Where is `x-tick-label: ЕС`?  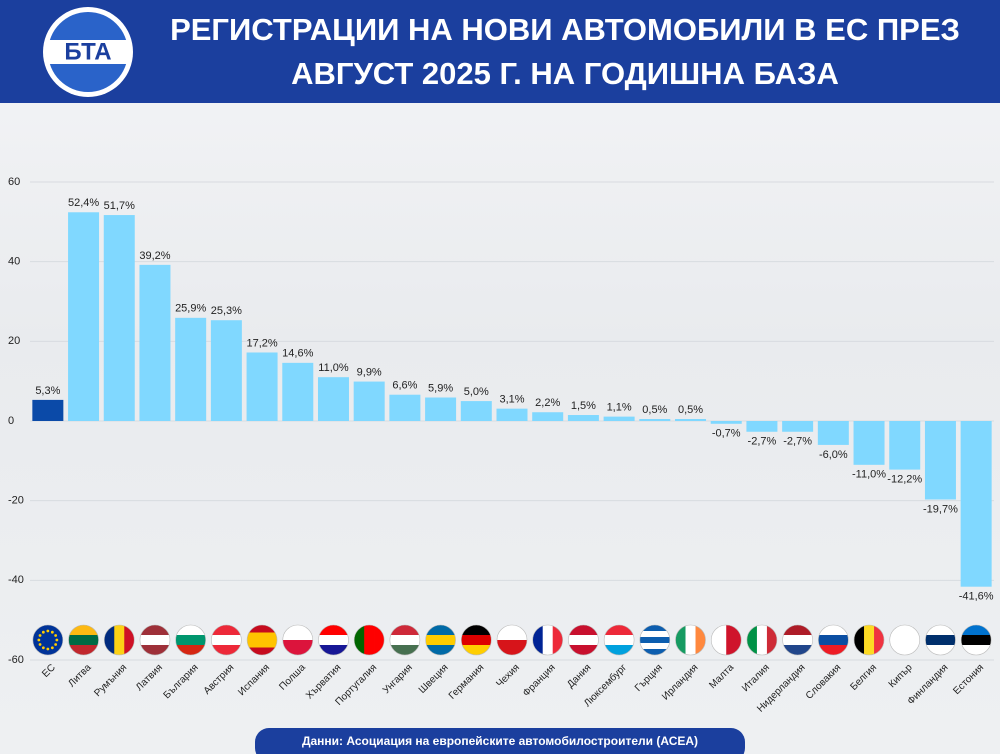 x-tick-label: ЕС is located at coordinates (49, 671).